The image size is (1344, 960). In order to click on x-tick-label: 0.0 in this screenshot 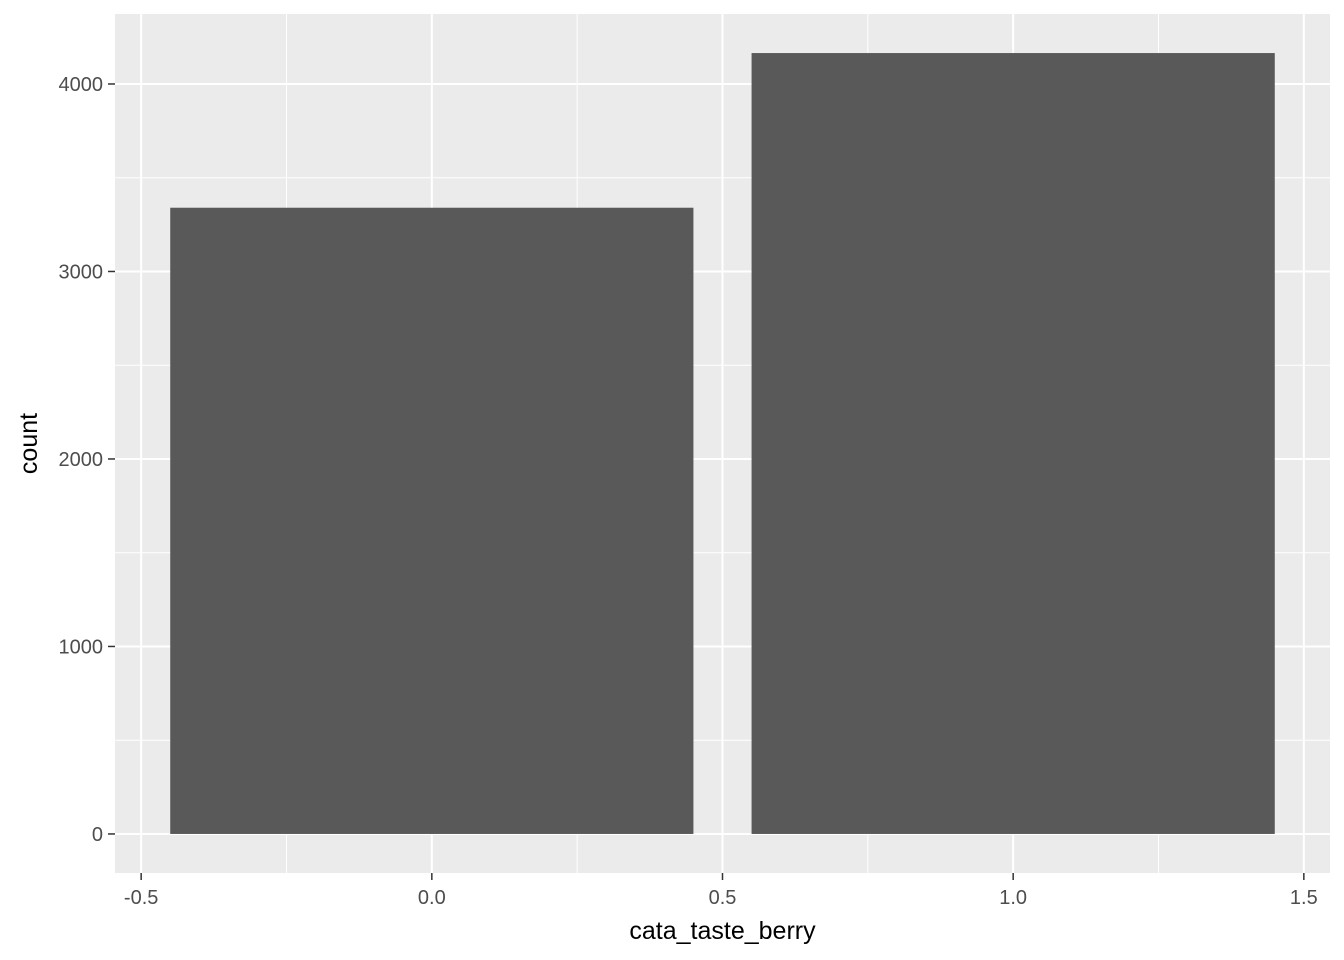, I will do `click(432, 898)`.